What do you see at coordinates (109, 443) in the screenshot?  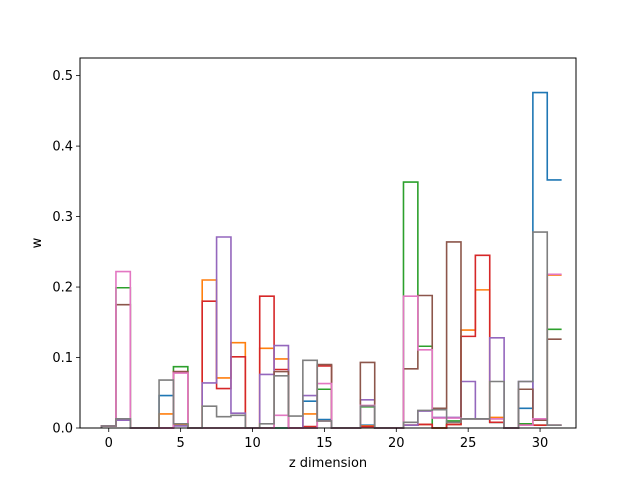 I see `x-tick-label: 0` at bounding box center [109, 443].